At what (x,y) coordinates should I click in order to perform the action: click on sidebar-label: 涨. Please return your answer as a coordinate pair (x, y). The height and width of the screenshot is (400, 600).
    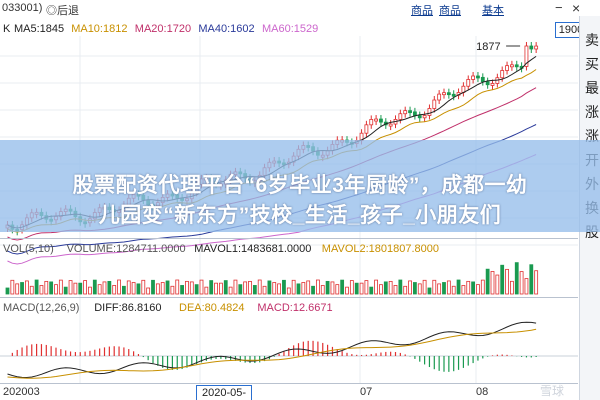
    Looking at the image, I should click on (592, 112).